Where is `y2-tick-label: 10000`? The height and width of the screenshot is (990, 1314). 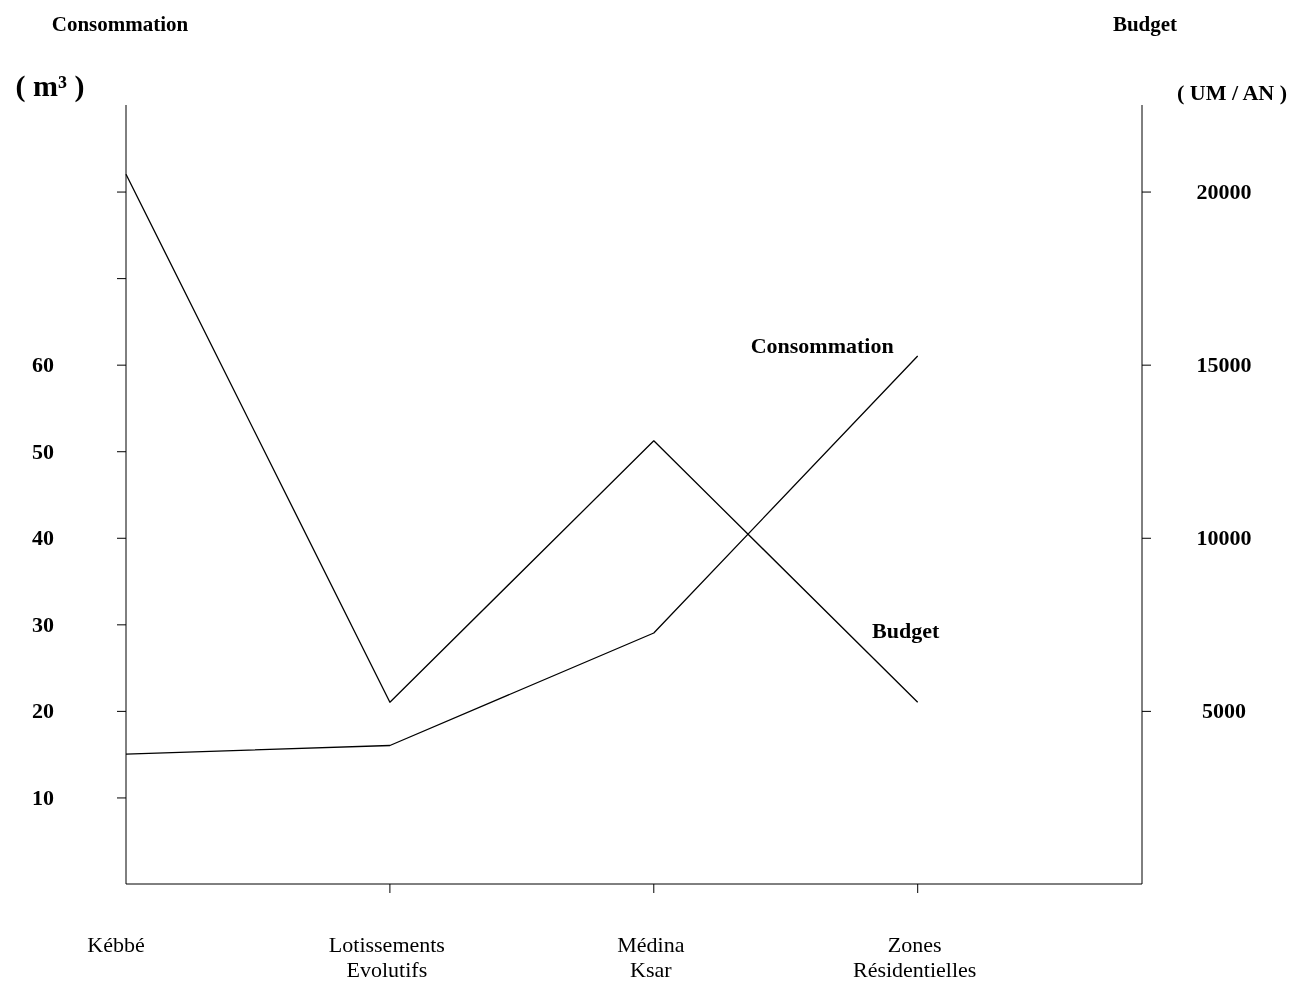
y2-tick-label: 10000 is located at coordinates (1224, 538).